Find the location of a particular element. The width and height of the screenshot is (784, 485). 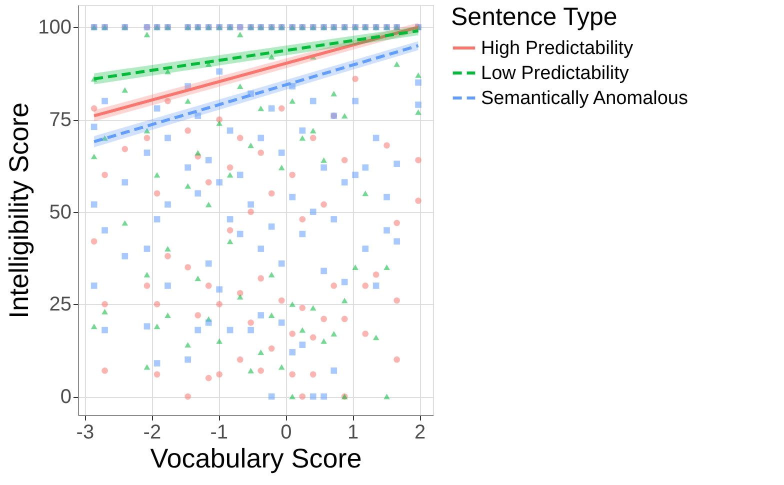

y-tick-label: 75 is located at coordinates (60, 120).